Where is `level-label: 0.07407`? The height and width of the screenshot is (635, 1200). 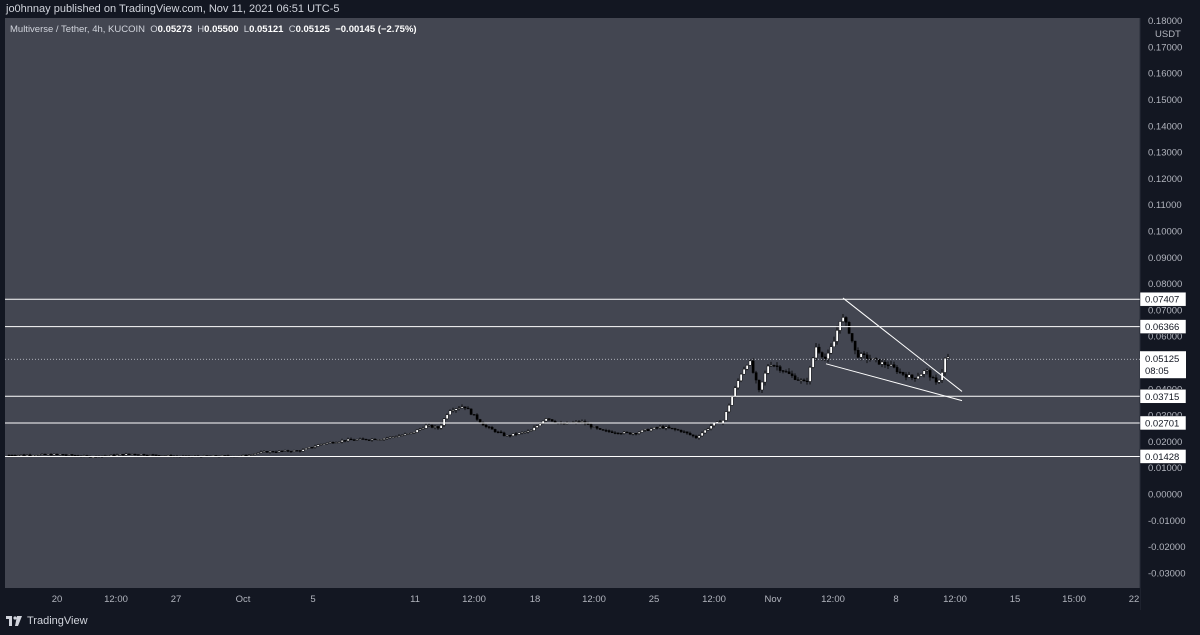 level-label: 0.07407 is located at coordinates (1162, 300).